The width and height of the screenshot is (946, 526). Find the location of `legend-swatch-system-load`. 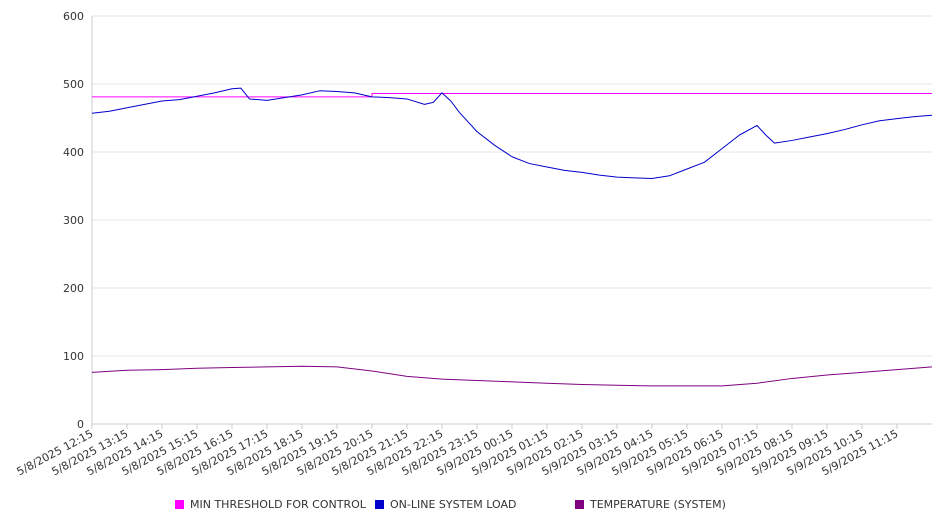

legend-swatch-system-load is located at coordinates (379, 504).